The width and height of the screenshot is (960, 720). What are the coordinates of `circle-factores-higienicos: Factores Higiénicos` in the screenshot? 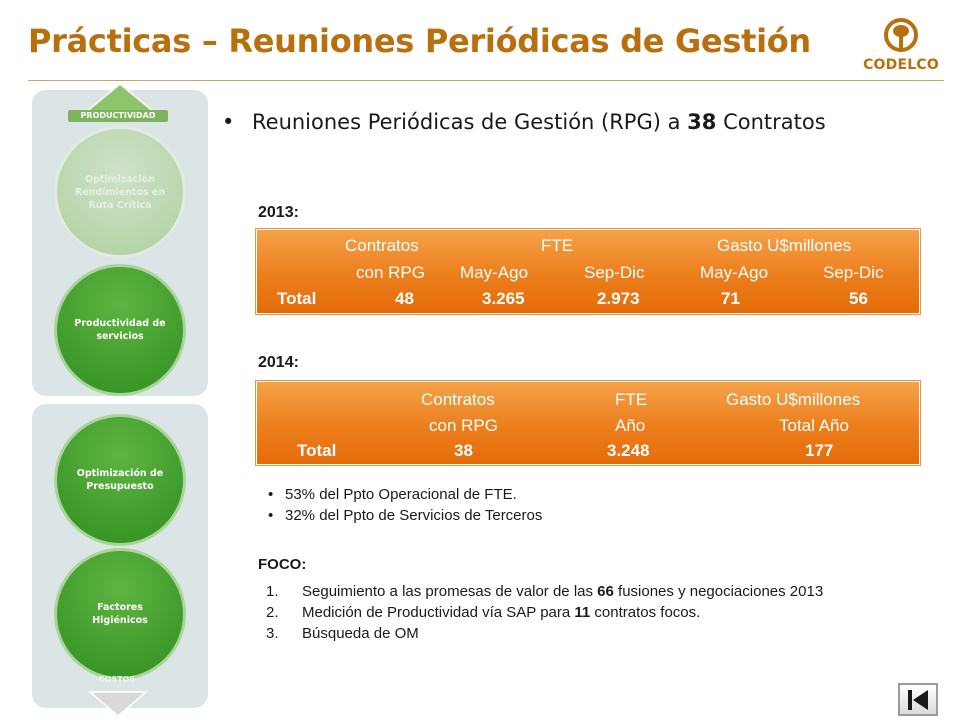 It's located at (120, 614).